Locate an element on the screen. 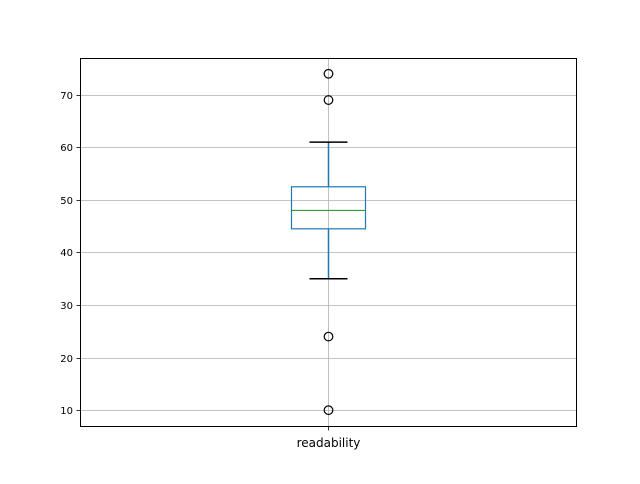 Image resolution: width=640 pixels, height=484 pixels. y-tick-label: 70 is located at coordinates (66, 96).